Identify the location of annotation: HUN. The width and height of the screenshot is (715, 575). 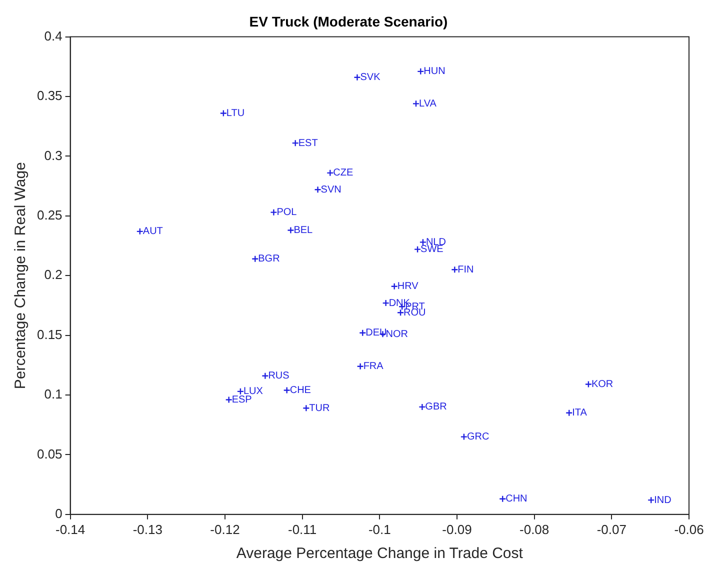
(435, 72).